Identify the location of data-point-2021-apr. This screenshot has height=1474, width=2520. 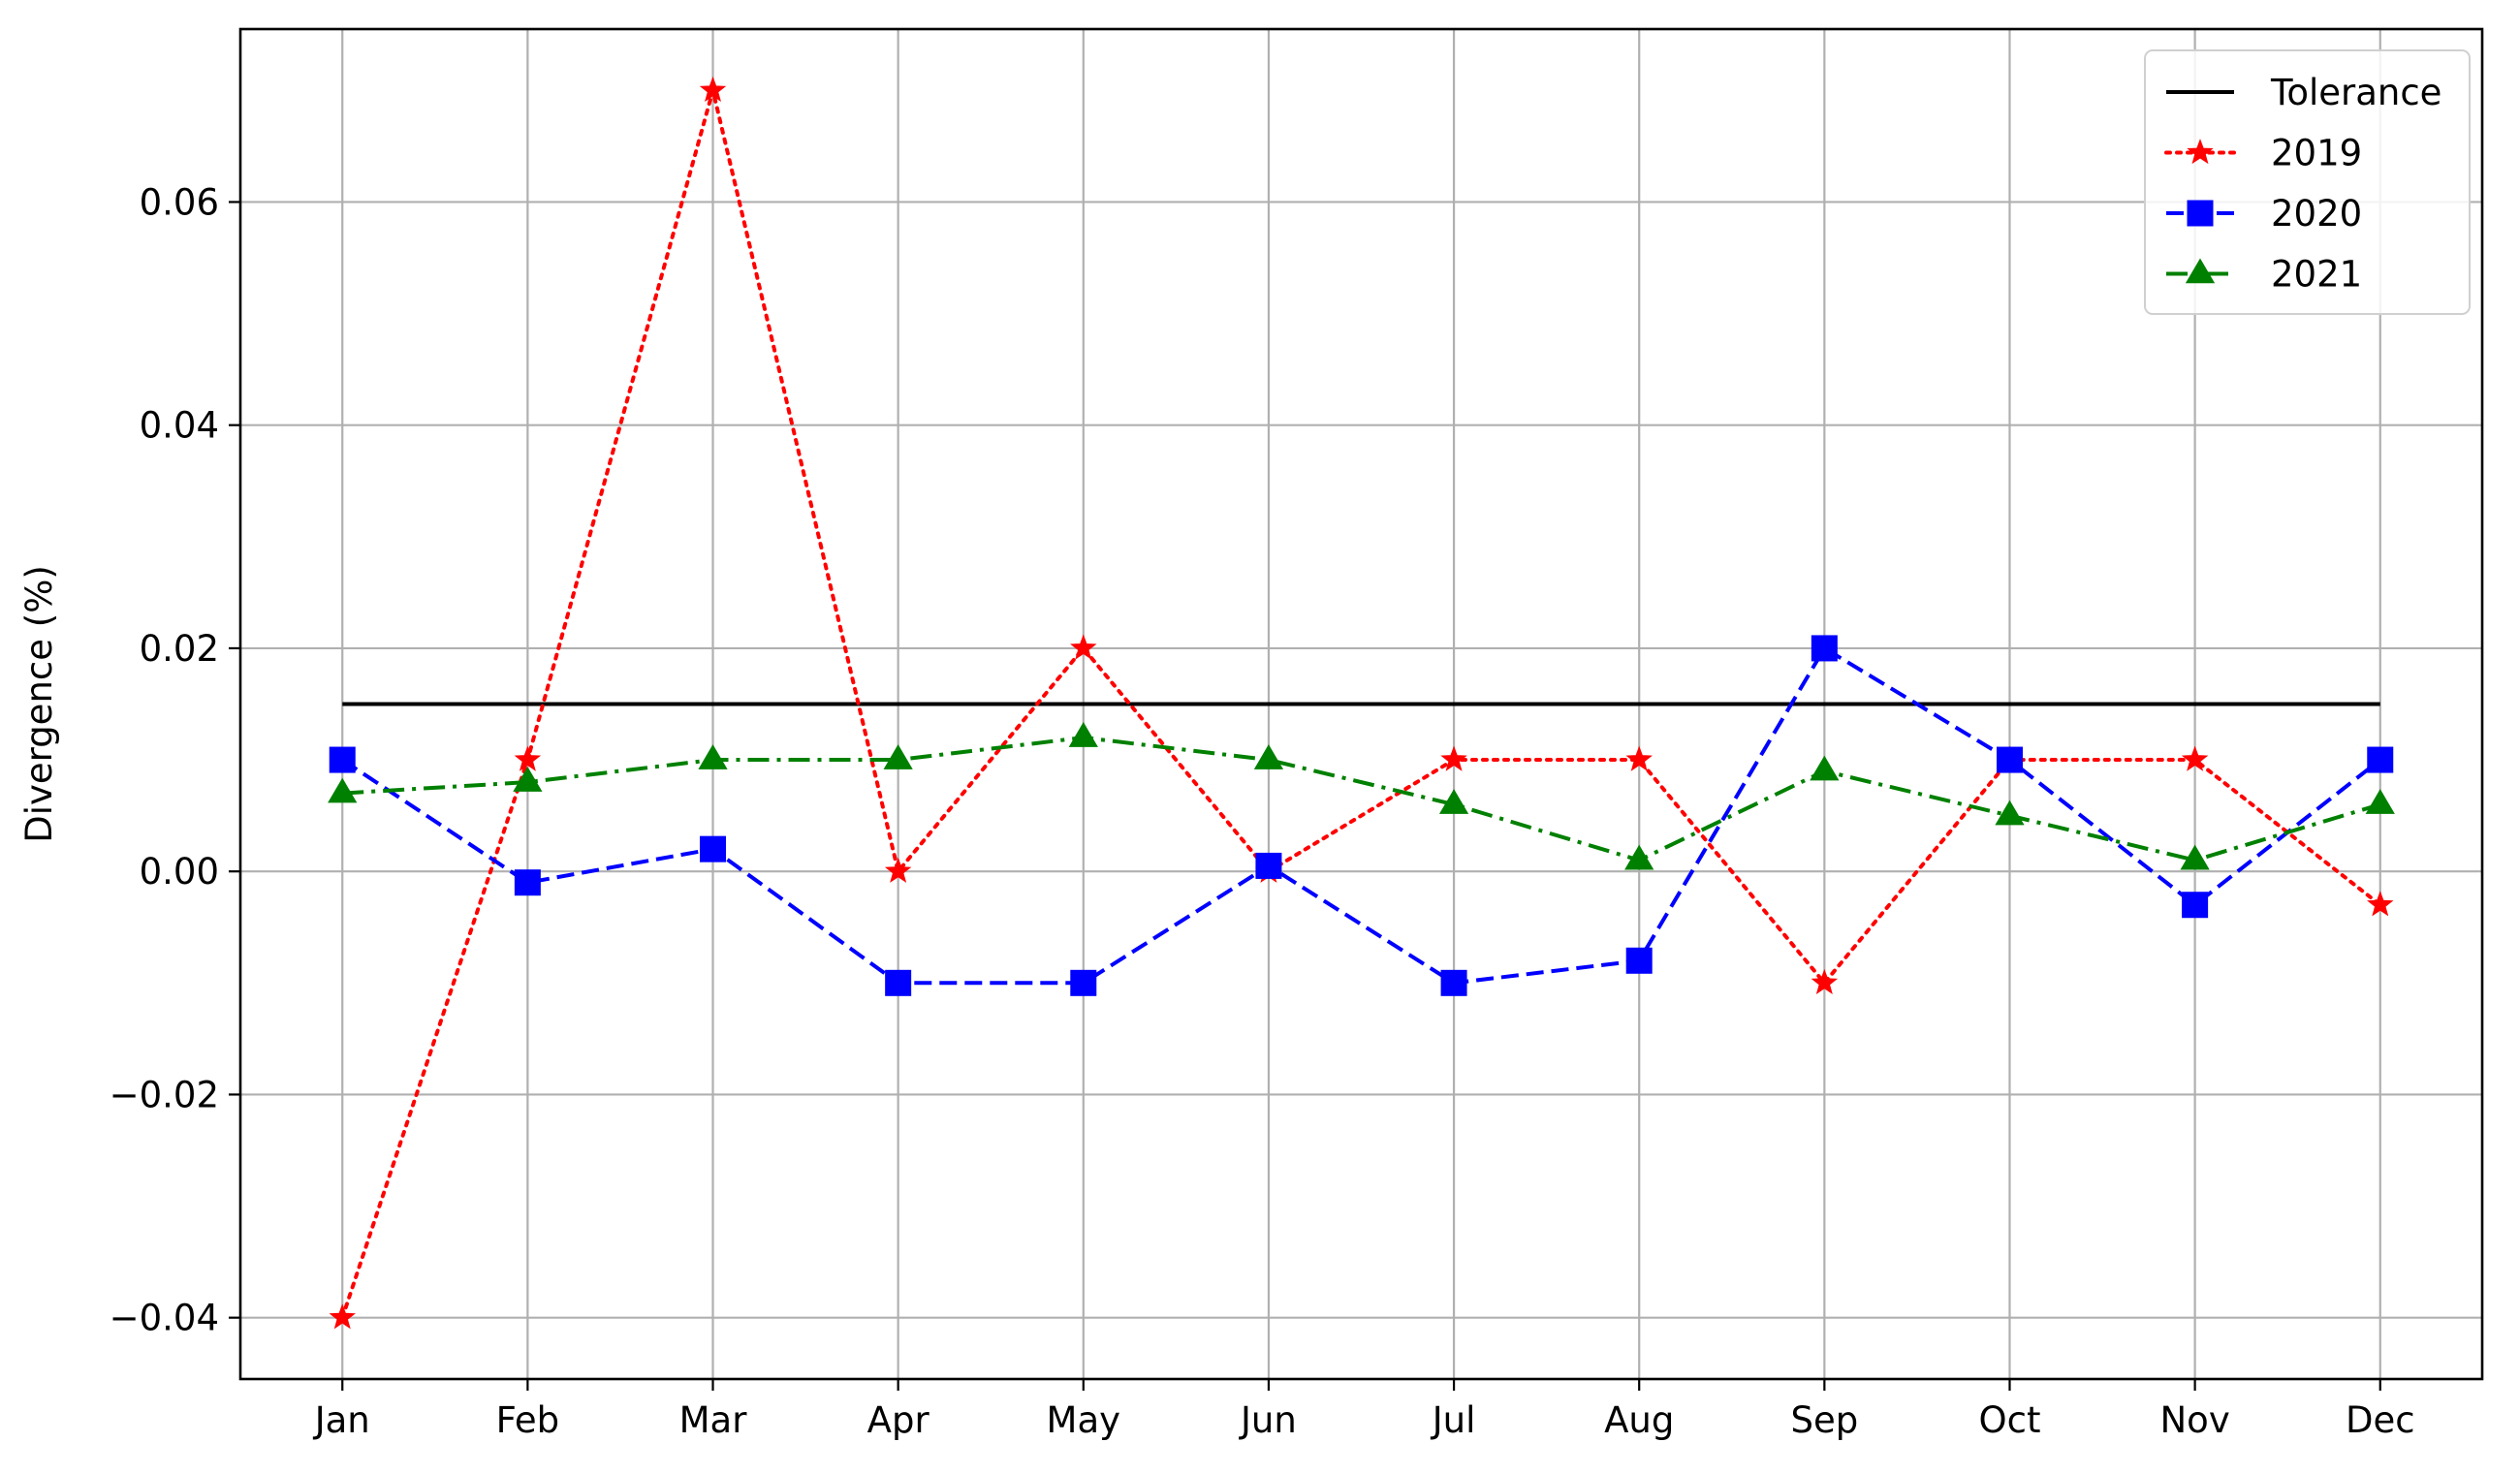
(898, 756).